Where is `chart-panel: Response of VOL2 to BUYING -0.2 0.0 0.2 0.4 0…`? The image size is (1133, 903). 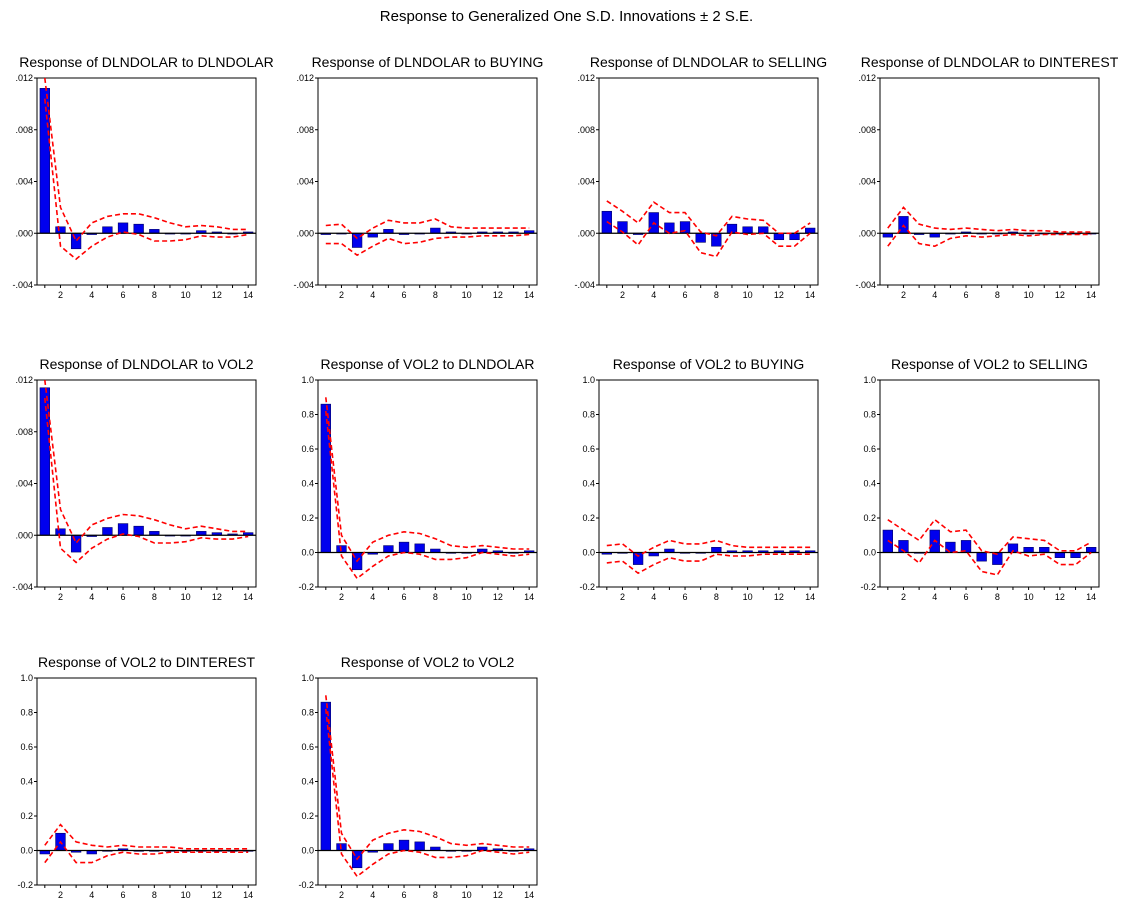
chart-panel: Response of VOL2 to BUYING -0.2 0.0 0.2 0.4 0… is located at coordinates (699, 479).